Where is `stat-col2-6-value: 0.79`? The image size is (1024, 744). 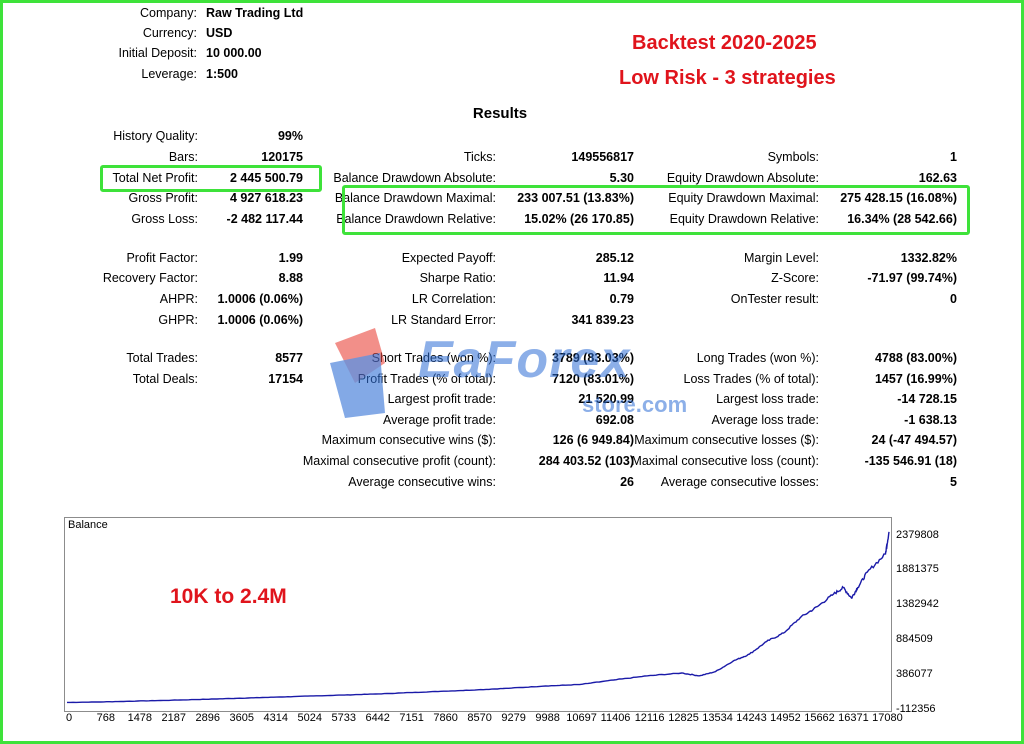 stat-col2-6-value: 0.79 is located at coordinates (621, 299).